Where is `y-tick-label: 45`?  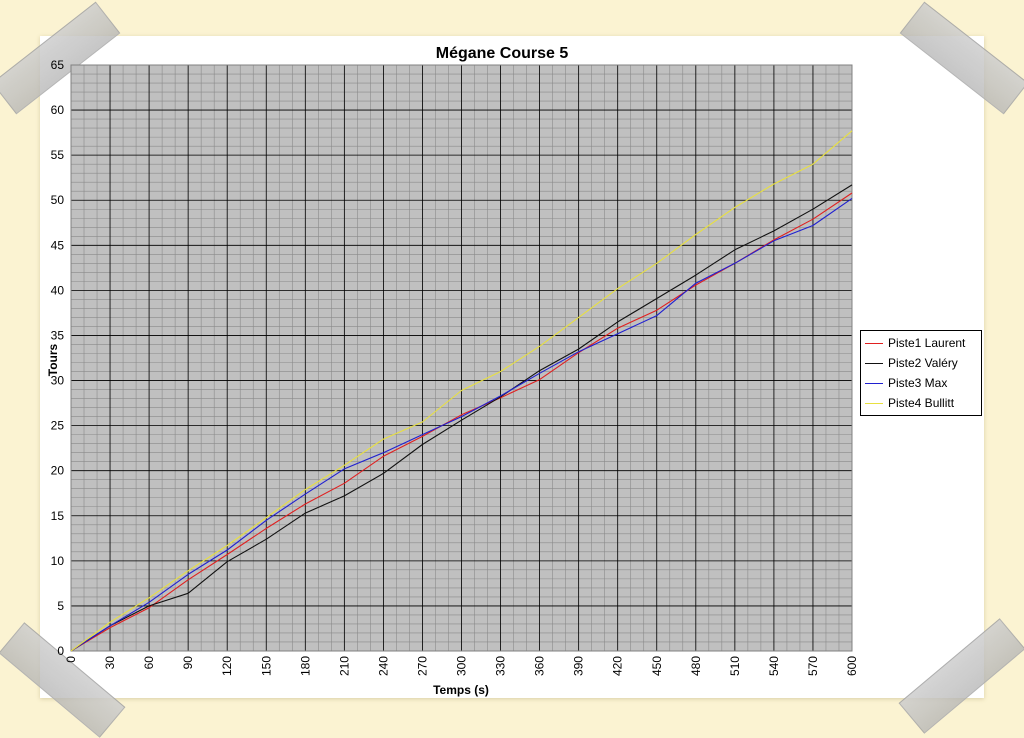
y-tick-label: 45 is located at coordinates (58, 245).